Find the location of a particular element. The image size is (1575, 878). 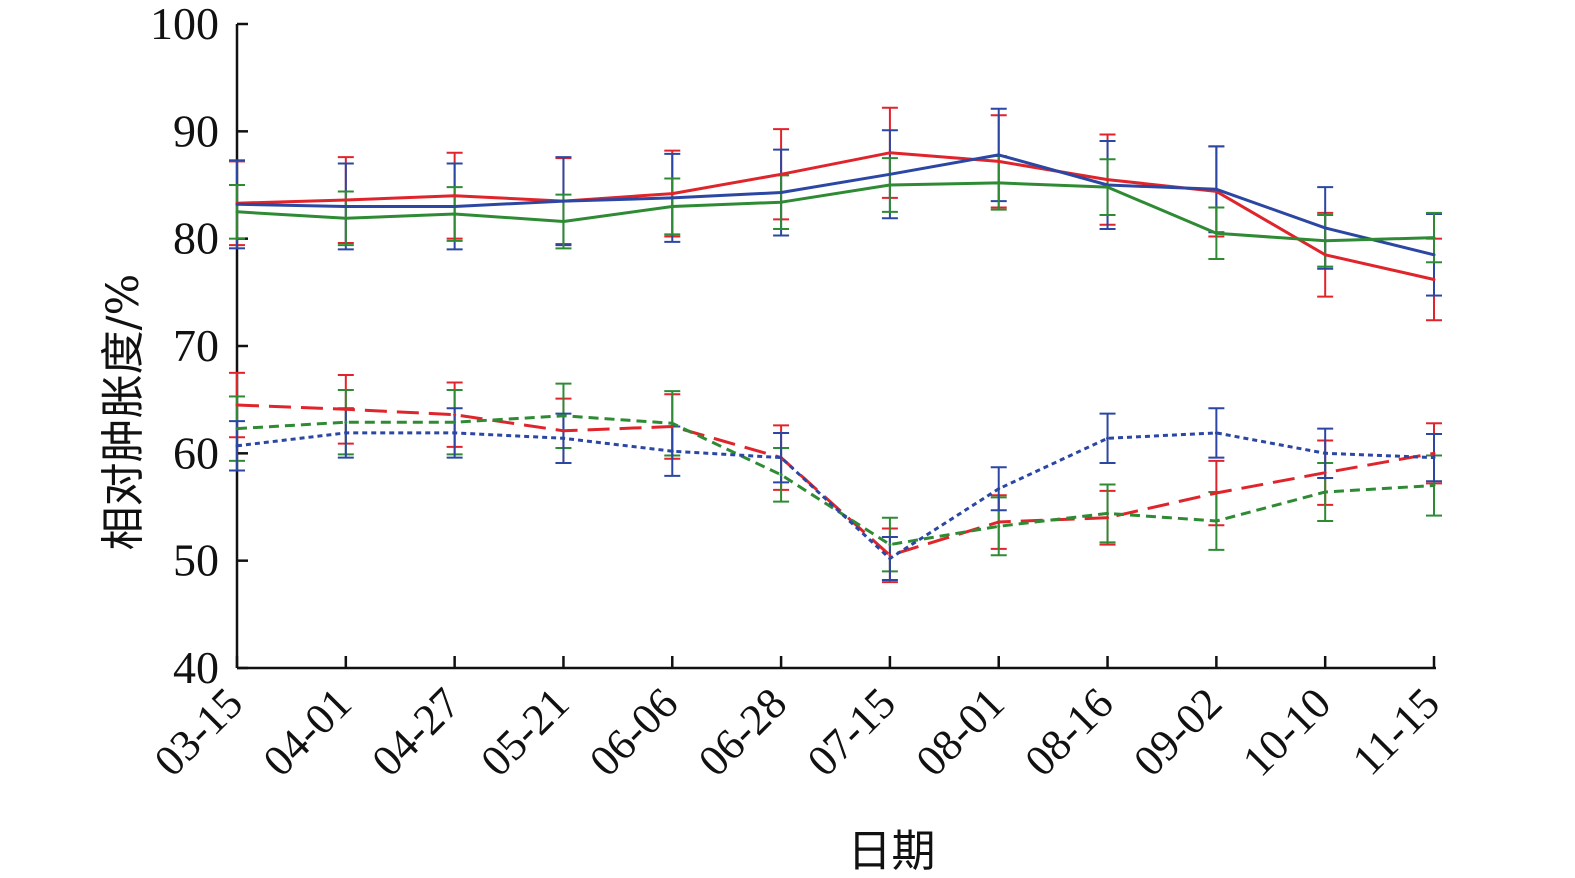

x-tick-label: 08-01 is located at coordinates (960, 731).